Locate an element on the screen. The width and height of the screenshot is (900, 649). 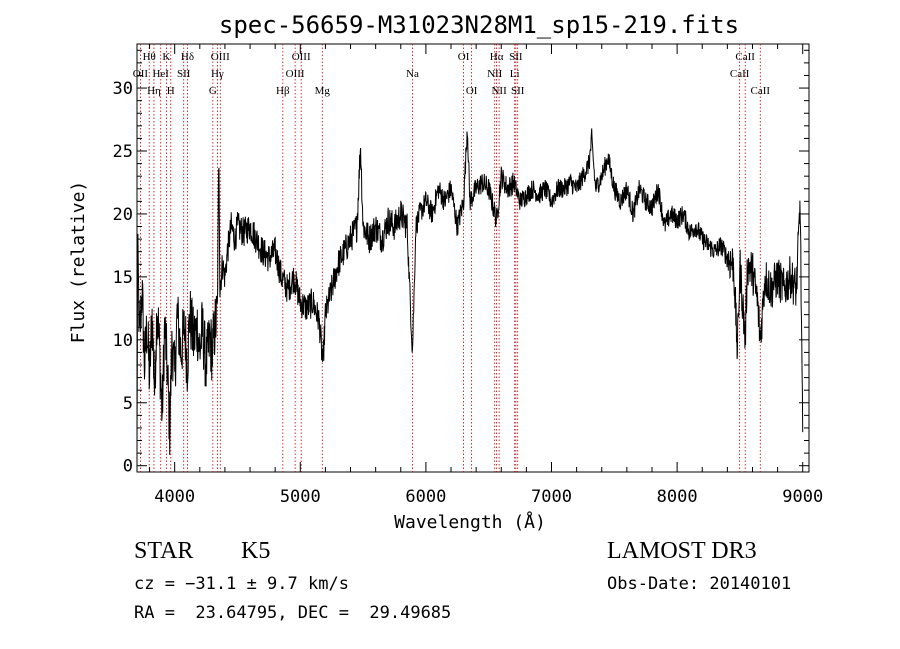
y-axis-label: Flux (relative) is located at coordinates (78, 262).